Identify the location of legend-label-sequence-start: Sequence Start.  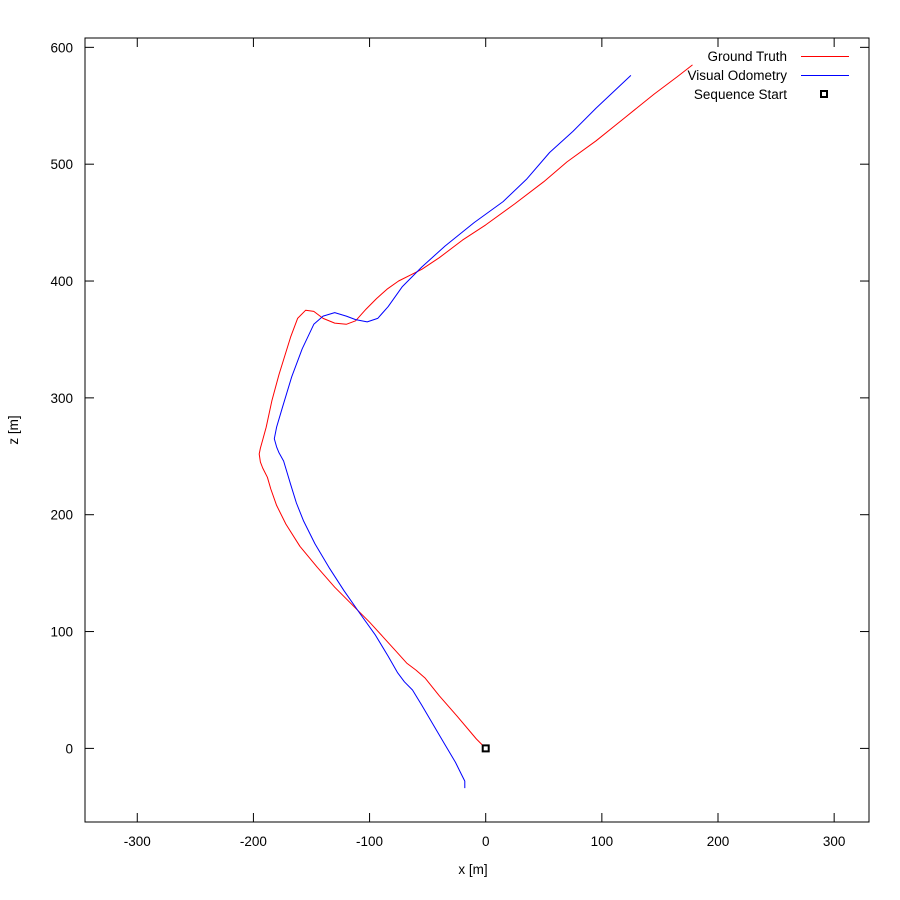
(740, 94).